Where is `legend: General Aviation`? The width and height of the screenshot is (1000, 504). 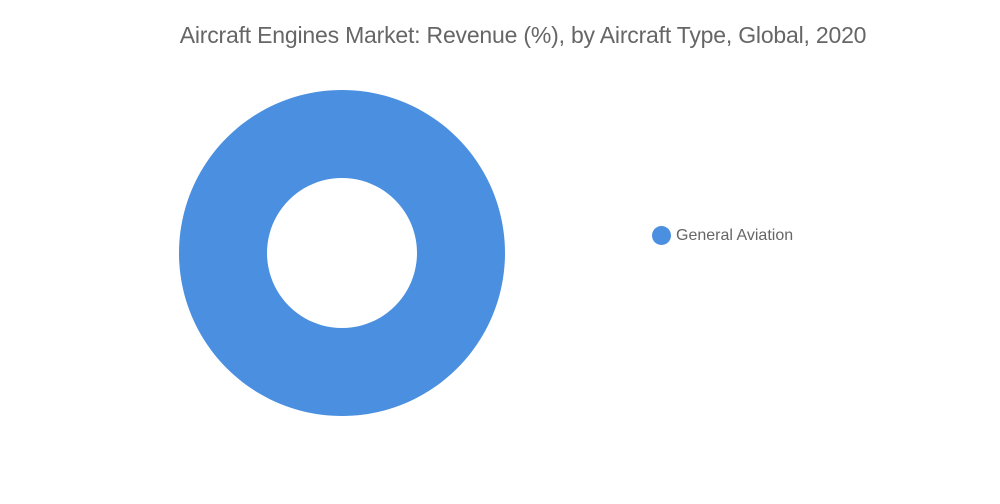
legend: General Aviation is located at coordinates (722, 235).